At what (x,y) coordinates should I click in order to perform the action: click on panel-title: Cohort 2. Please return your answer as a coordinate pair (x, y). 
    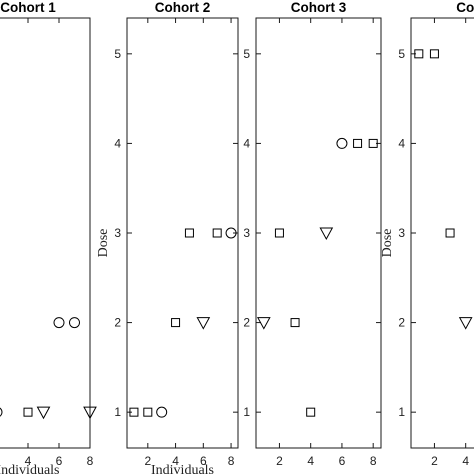
    Looking at the image, I should click on (183, 7).